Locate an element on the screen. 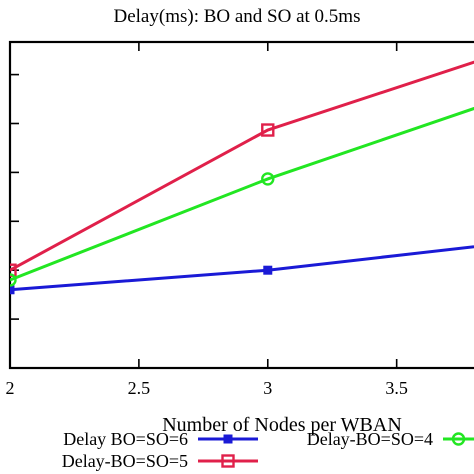  y-axis-ticks is located at coordinates (14, 221).